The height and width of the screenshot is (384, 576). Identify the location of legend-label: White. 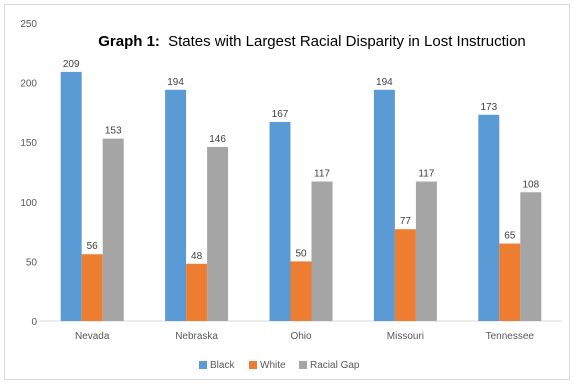
(273, 365).